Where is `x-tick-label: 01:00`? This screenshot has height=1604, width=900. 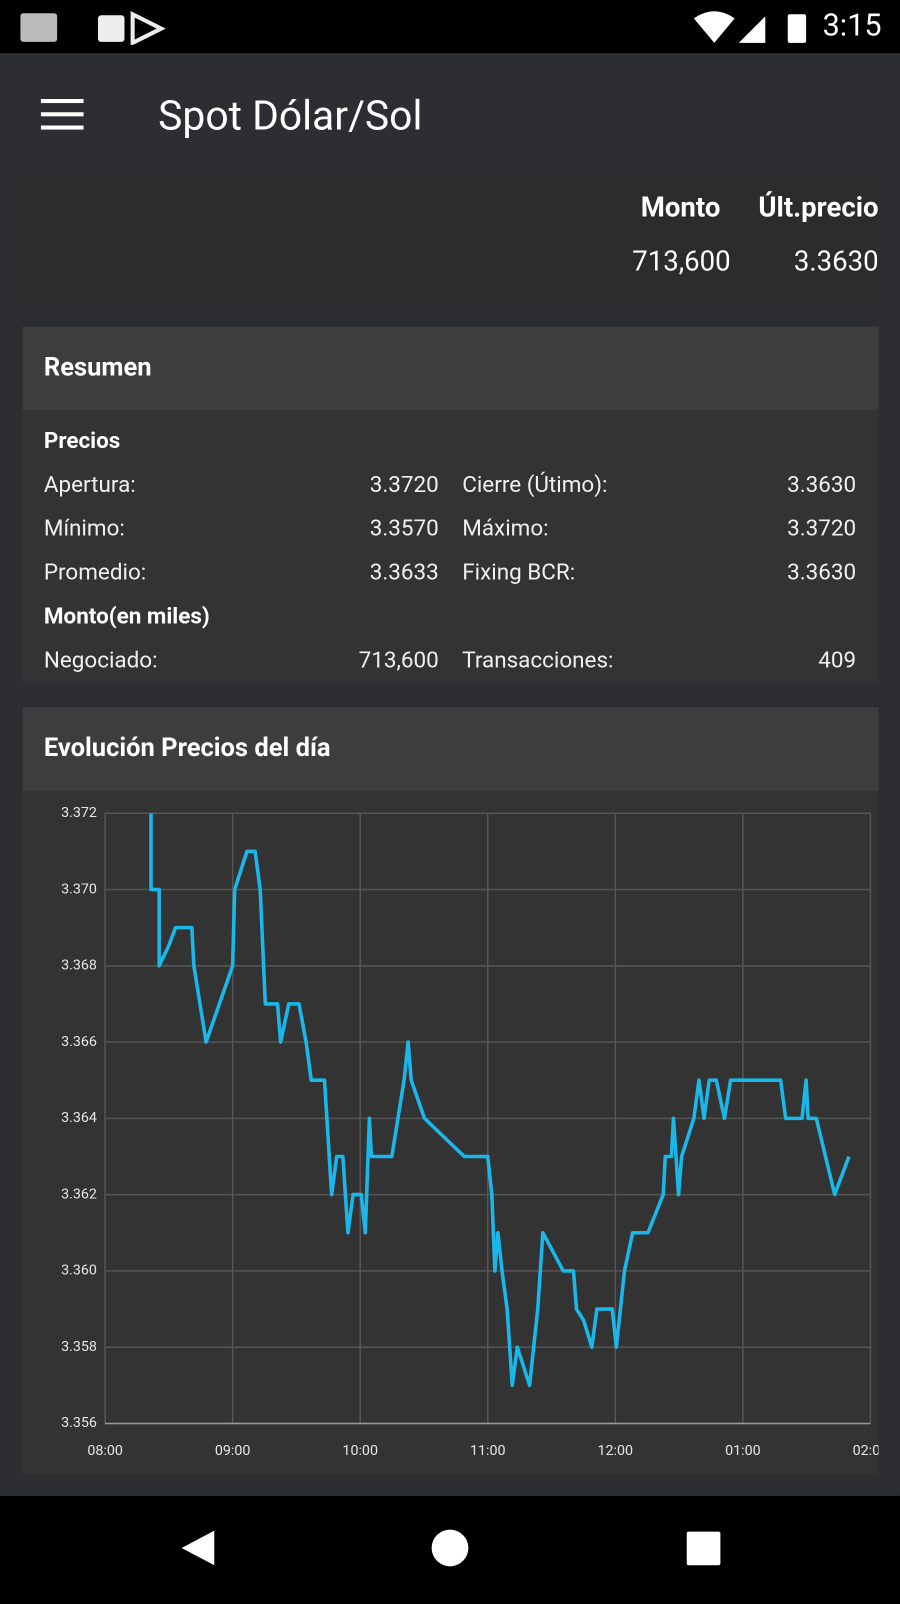 x-tick-label: 01:00 is located at coordinates (743, 1451).